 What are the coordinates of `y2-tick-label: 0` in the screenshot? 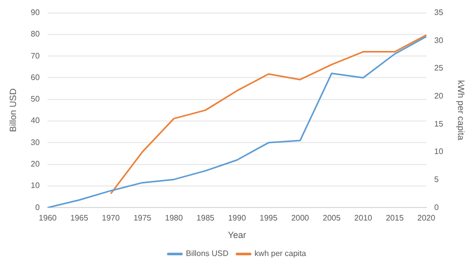 It's located at (437, 207).